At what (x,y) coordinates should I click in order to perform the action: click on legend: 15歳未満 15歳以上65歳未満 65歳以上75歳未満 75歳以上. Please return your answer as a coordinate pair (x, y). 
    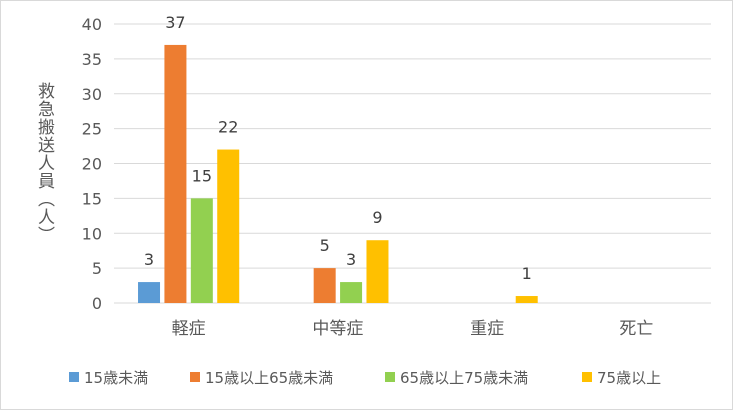
    Looking at the image, I should click on (365, 378).